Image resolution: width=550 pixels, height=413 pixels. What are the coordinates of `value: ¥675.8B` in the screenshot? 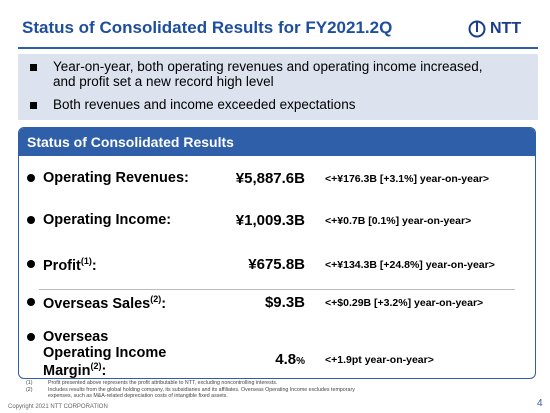 It's located at (276, 264).